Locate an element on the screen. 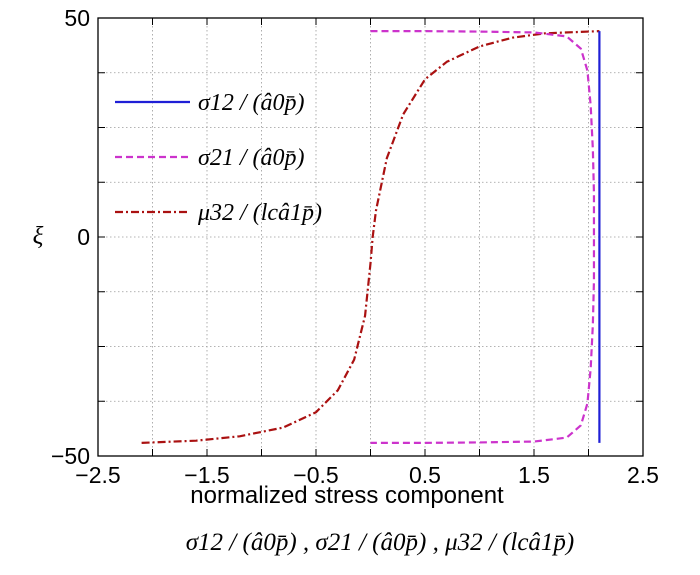 This screenshot has height=575, width=700. legend: σ12 / (â0p̄) σ21 / (â0p̄) μ32 / (lcâ1p̄) is located at coordinates (218, 158).